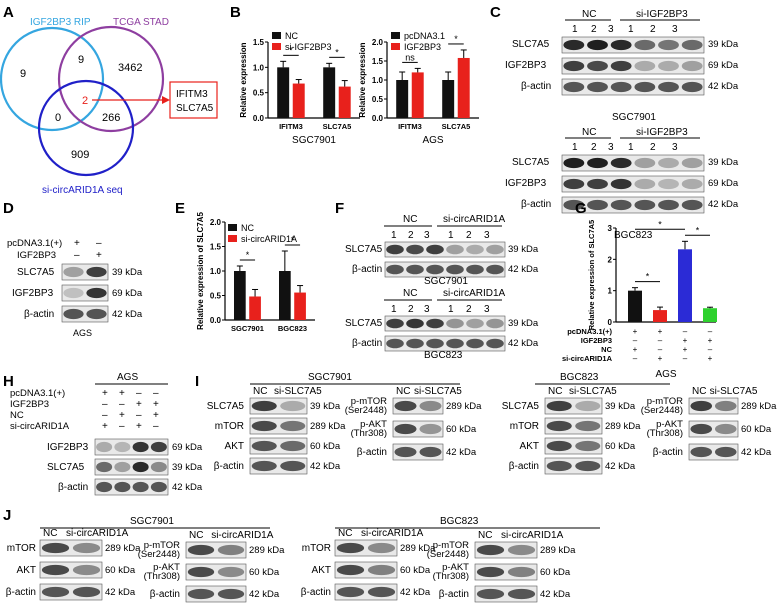  Describe the element at coordinates (451, 235) in the screenshot. I see `f1-lane-4: 1` at that location.